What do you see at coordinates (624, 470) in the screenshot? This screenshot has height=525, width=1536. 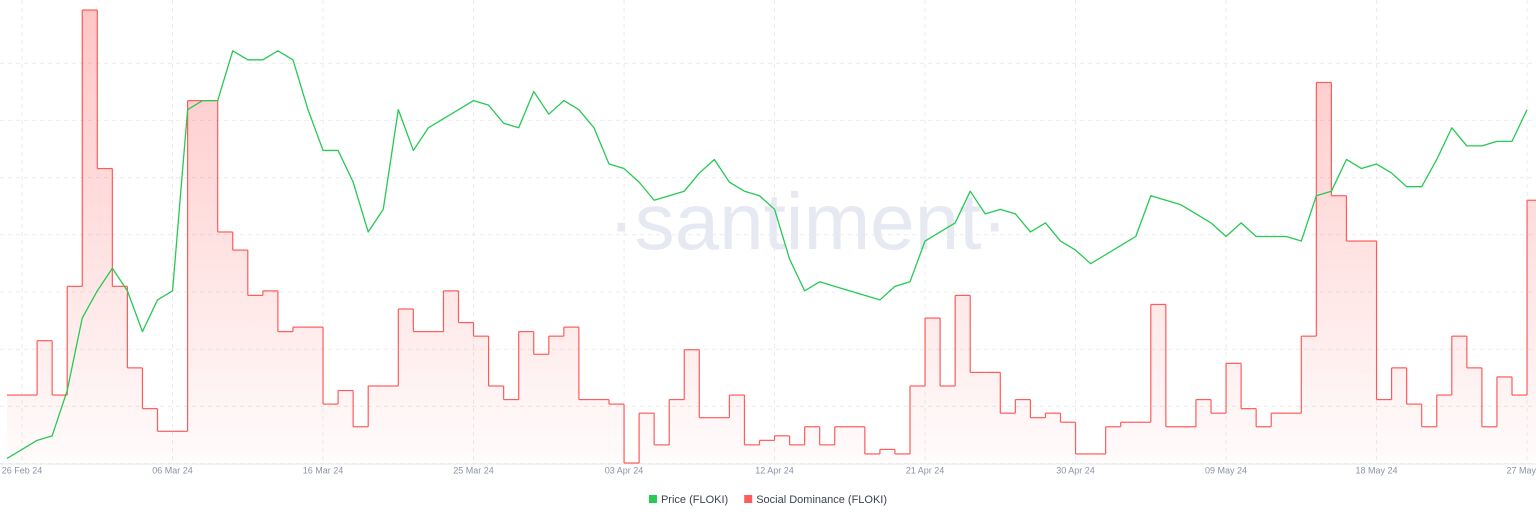 I see `x-tick-label: 03 Apr 24` at bounding box center [624, 470].